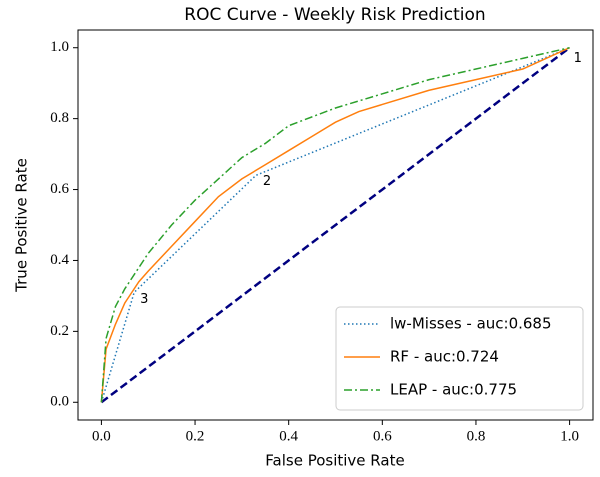 The height and width of the screenshot is (477, 600). Describe the element at coordinates (144, 299) in the screenshot. I see `annotation: 3` at that location.